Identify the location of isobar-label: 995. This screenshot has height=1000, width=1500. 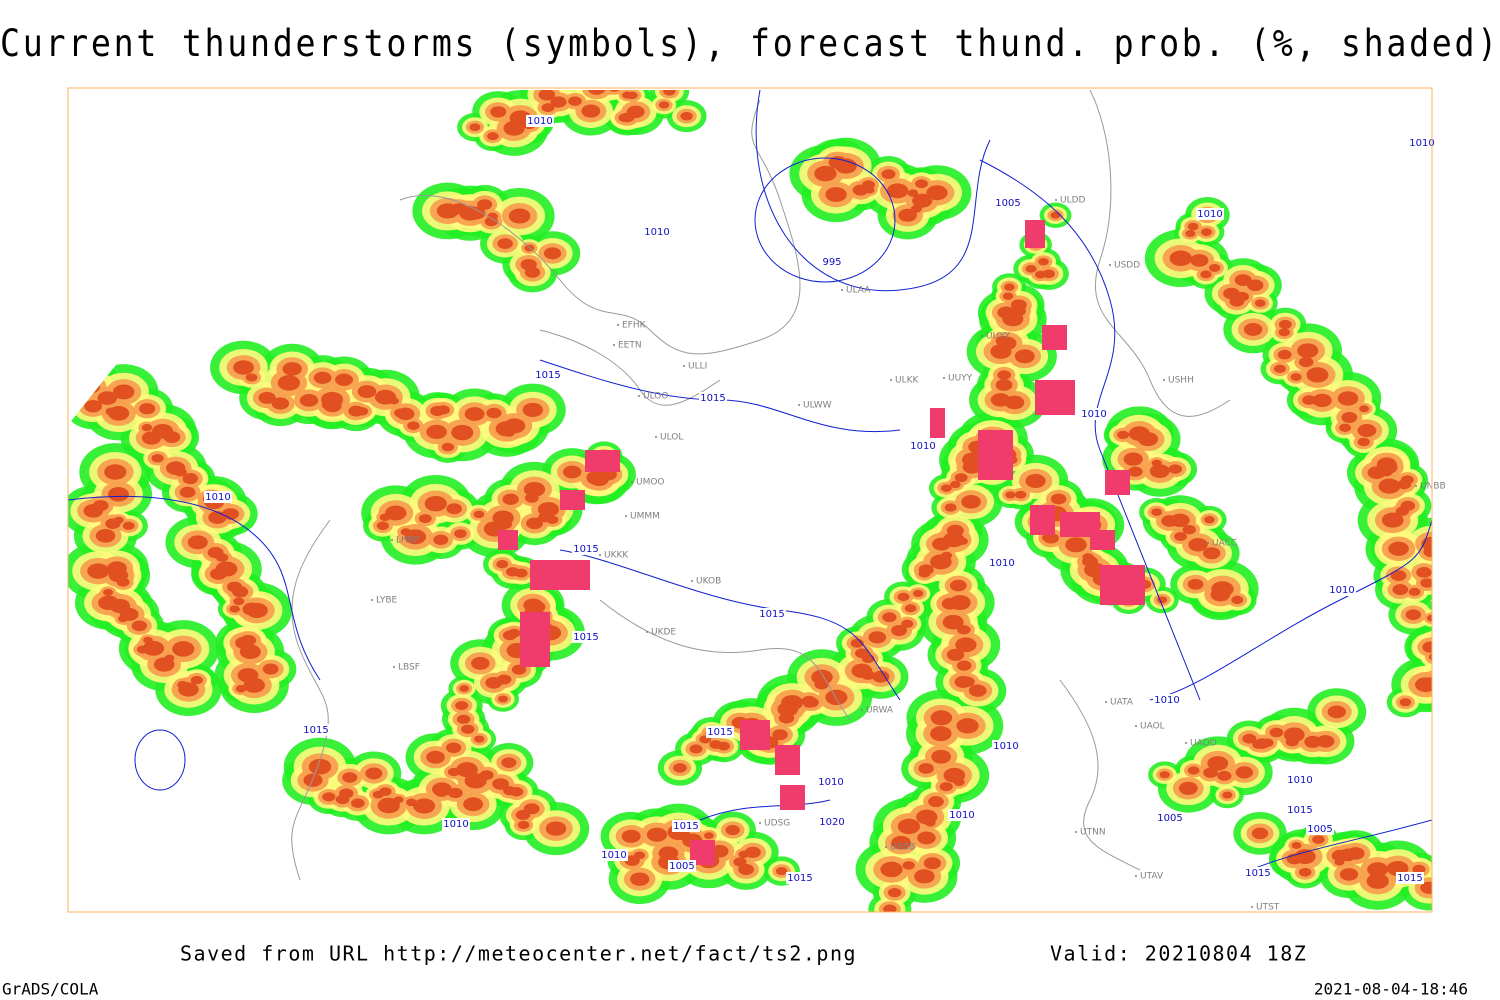
(831, 262).